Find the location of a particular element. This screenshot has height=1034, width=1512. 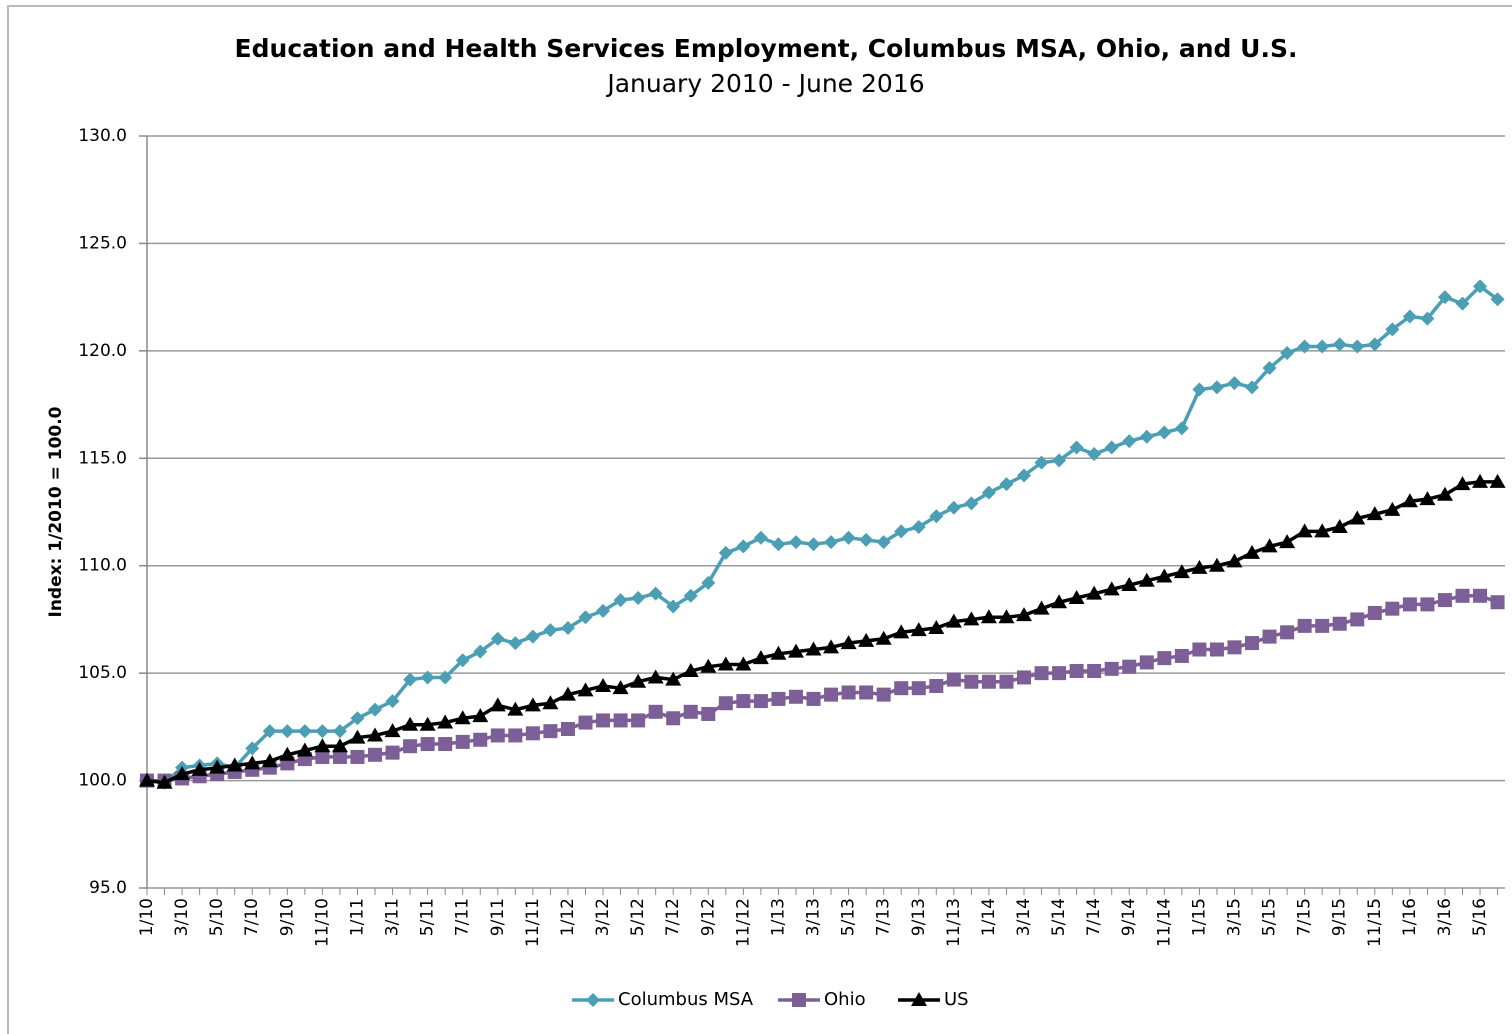

x-tick-label: 7/13 is located at coordinates (884, 917).